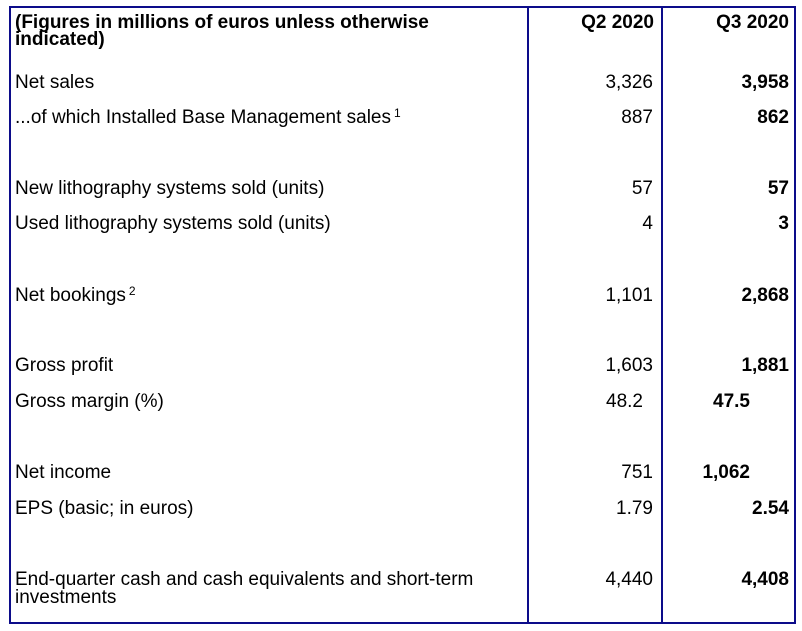 This screenshot has width=802, height=631. I want to click on row-label: EPS (basic; in euros), so click(104, 508).